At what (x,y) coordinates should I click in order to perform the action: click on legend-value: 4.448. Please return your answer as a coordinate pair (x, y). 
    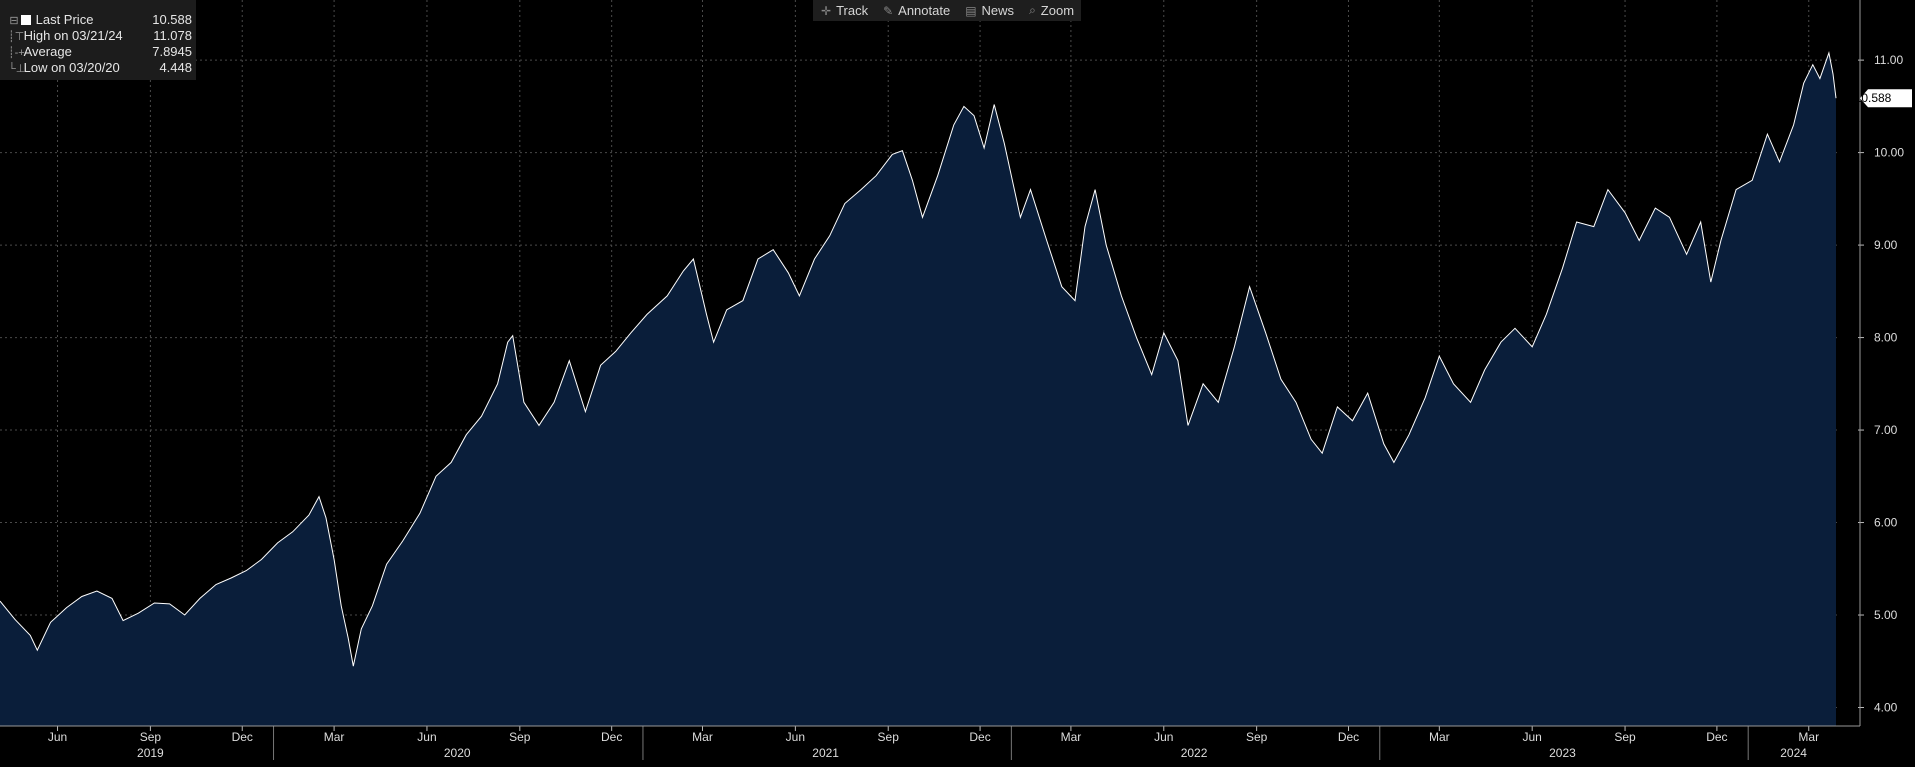
    Looking at the image, I should click on (175, 67).